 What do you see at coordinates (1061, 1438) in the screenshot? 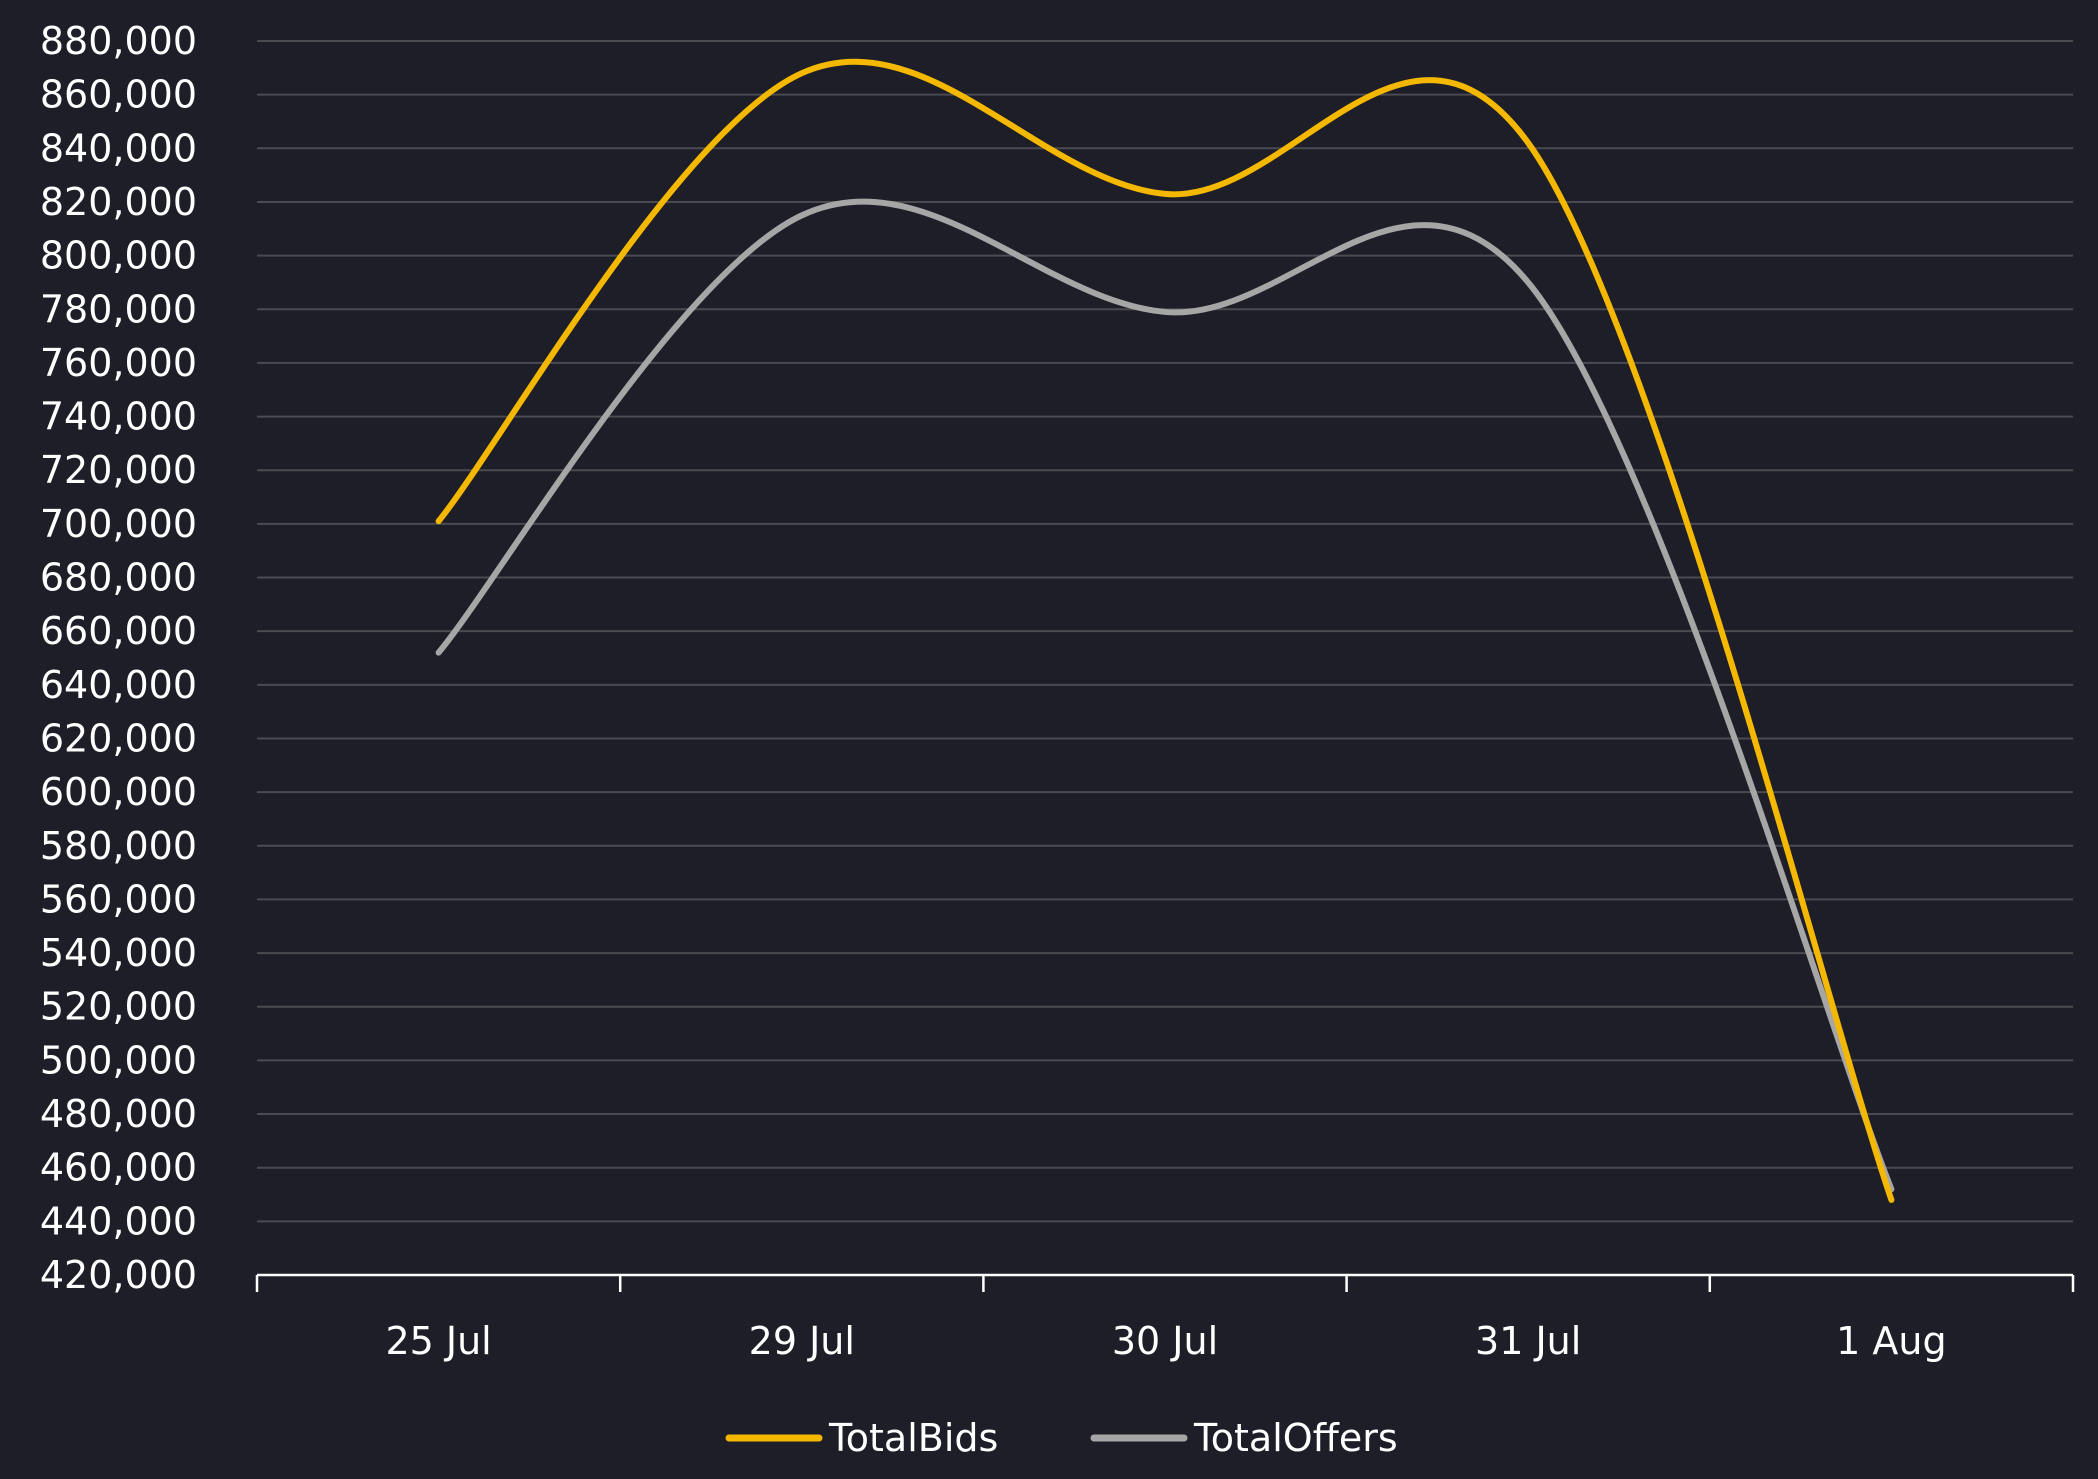
I see `legend: TotalBids TotalOffers` at bounding box center [1061, 1438].